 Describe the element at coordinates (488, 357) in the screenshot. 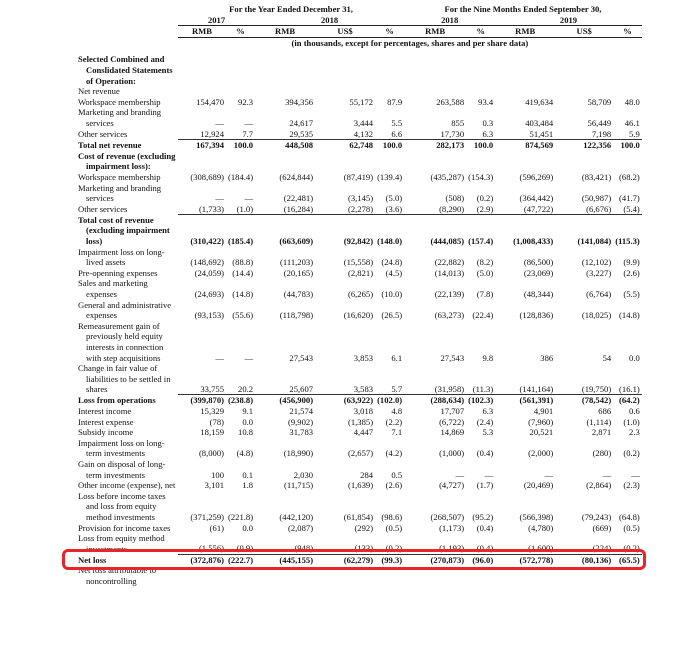

I see `value-cell: 9.8` at that location.